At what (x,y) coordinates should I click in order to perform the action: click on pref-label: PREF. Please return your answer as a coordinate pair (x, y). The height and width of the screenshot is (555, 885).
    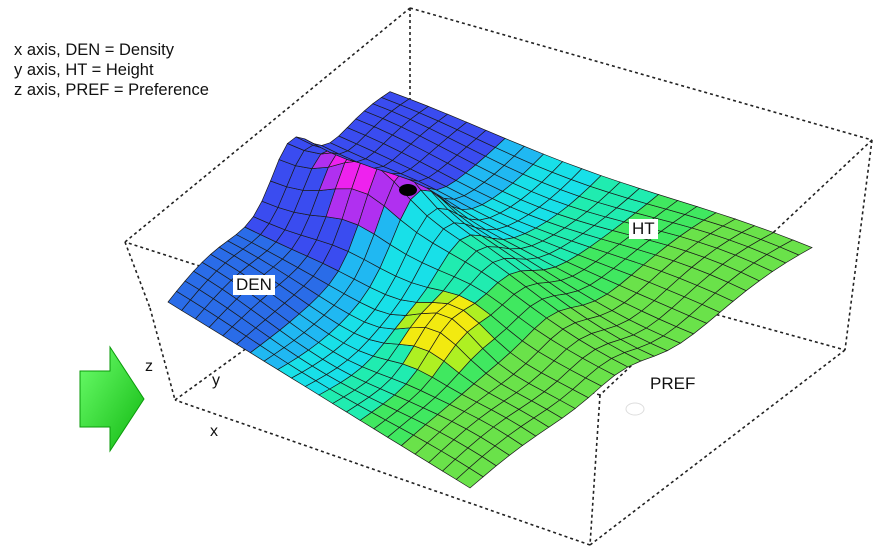
    Looking at the image, I should click on (673, 384).